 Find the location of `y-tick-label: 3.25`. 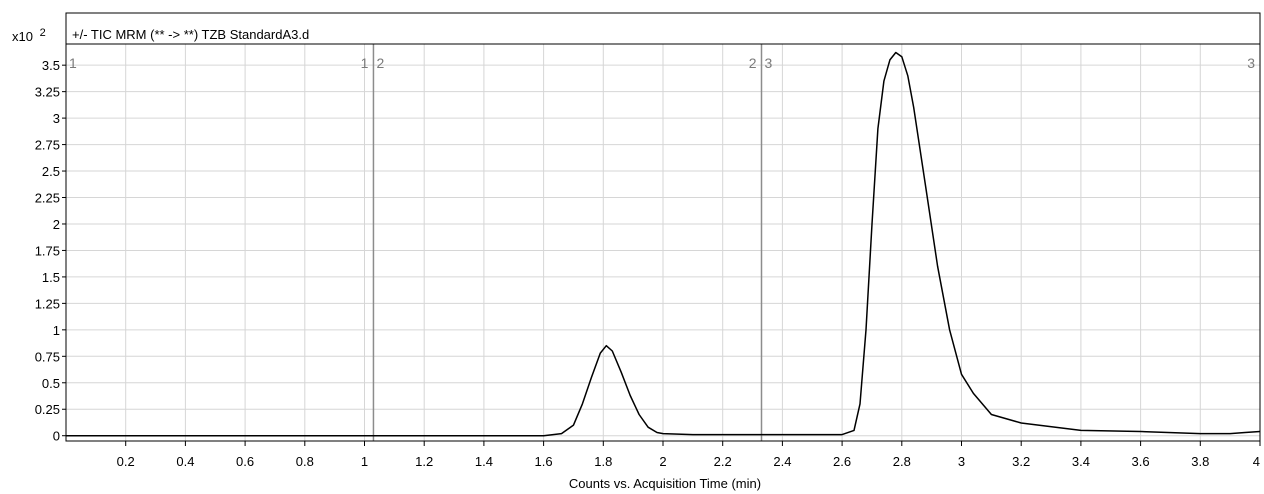

y-tick-label: 3.25 is located at coordinates (47, 92).